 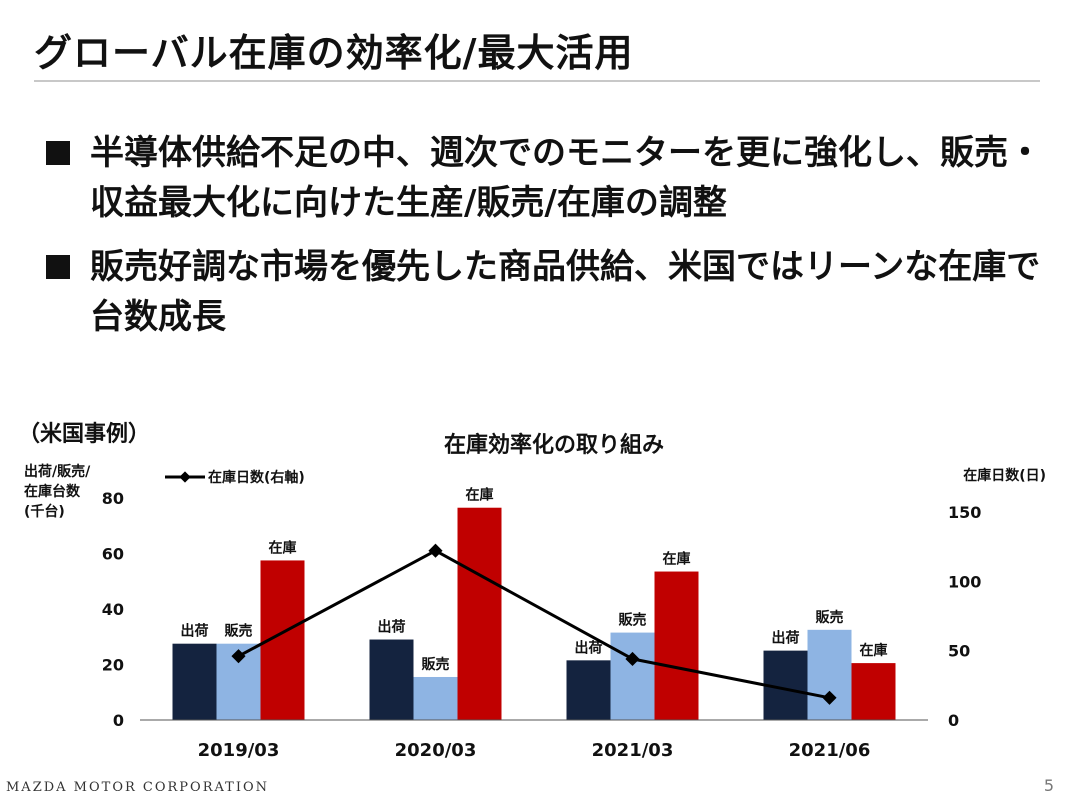 What do you see at coordinates (113, 498) in the screenshot?
I see `left-tick-label: 80` at bounding box center [113, 498].